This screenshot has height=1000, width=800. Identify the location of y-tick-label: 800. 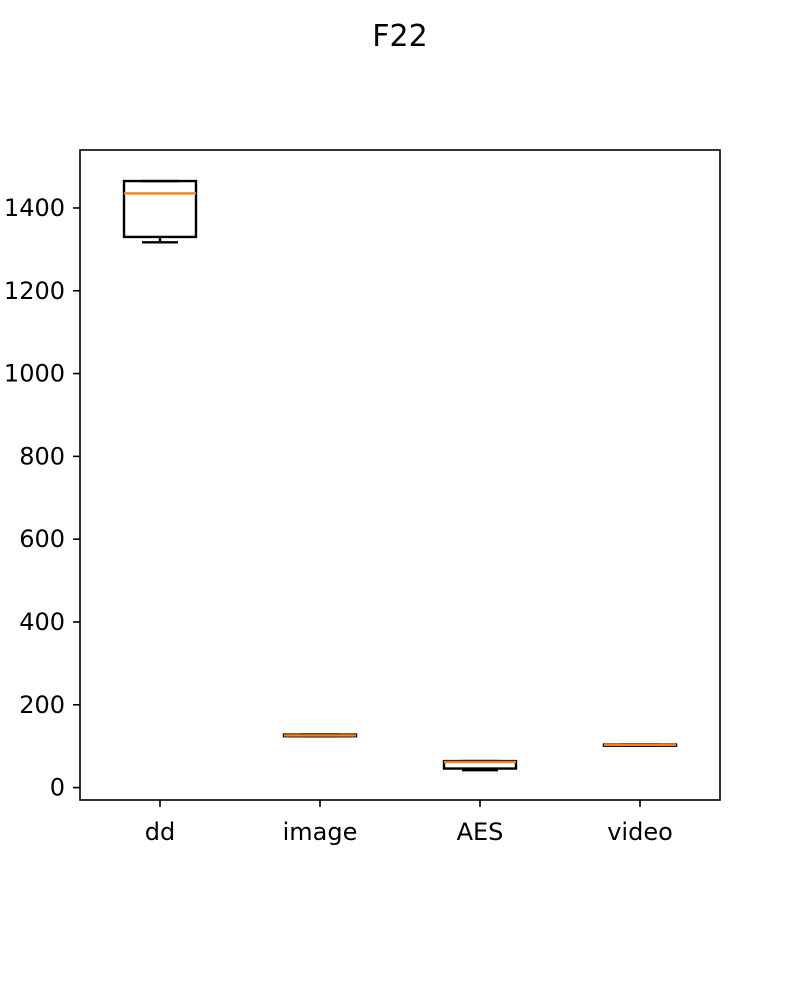
(42, 456).